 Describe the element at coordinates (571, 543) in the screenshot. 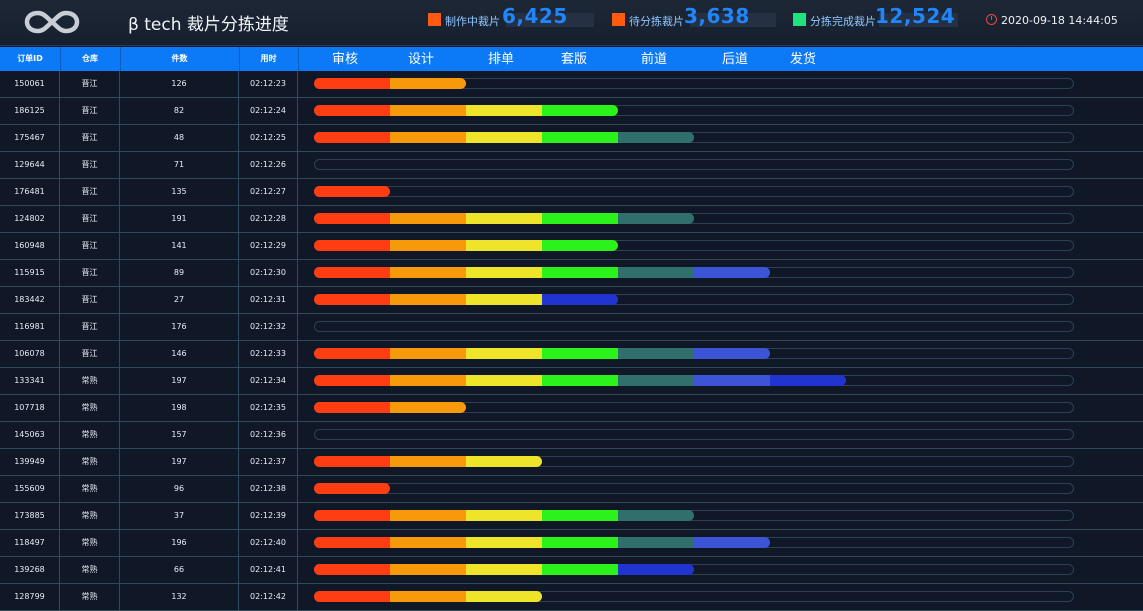

I see `table-row: 118497 常熟 196 02:12:40` at that location.